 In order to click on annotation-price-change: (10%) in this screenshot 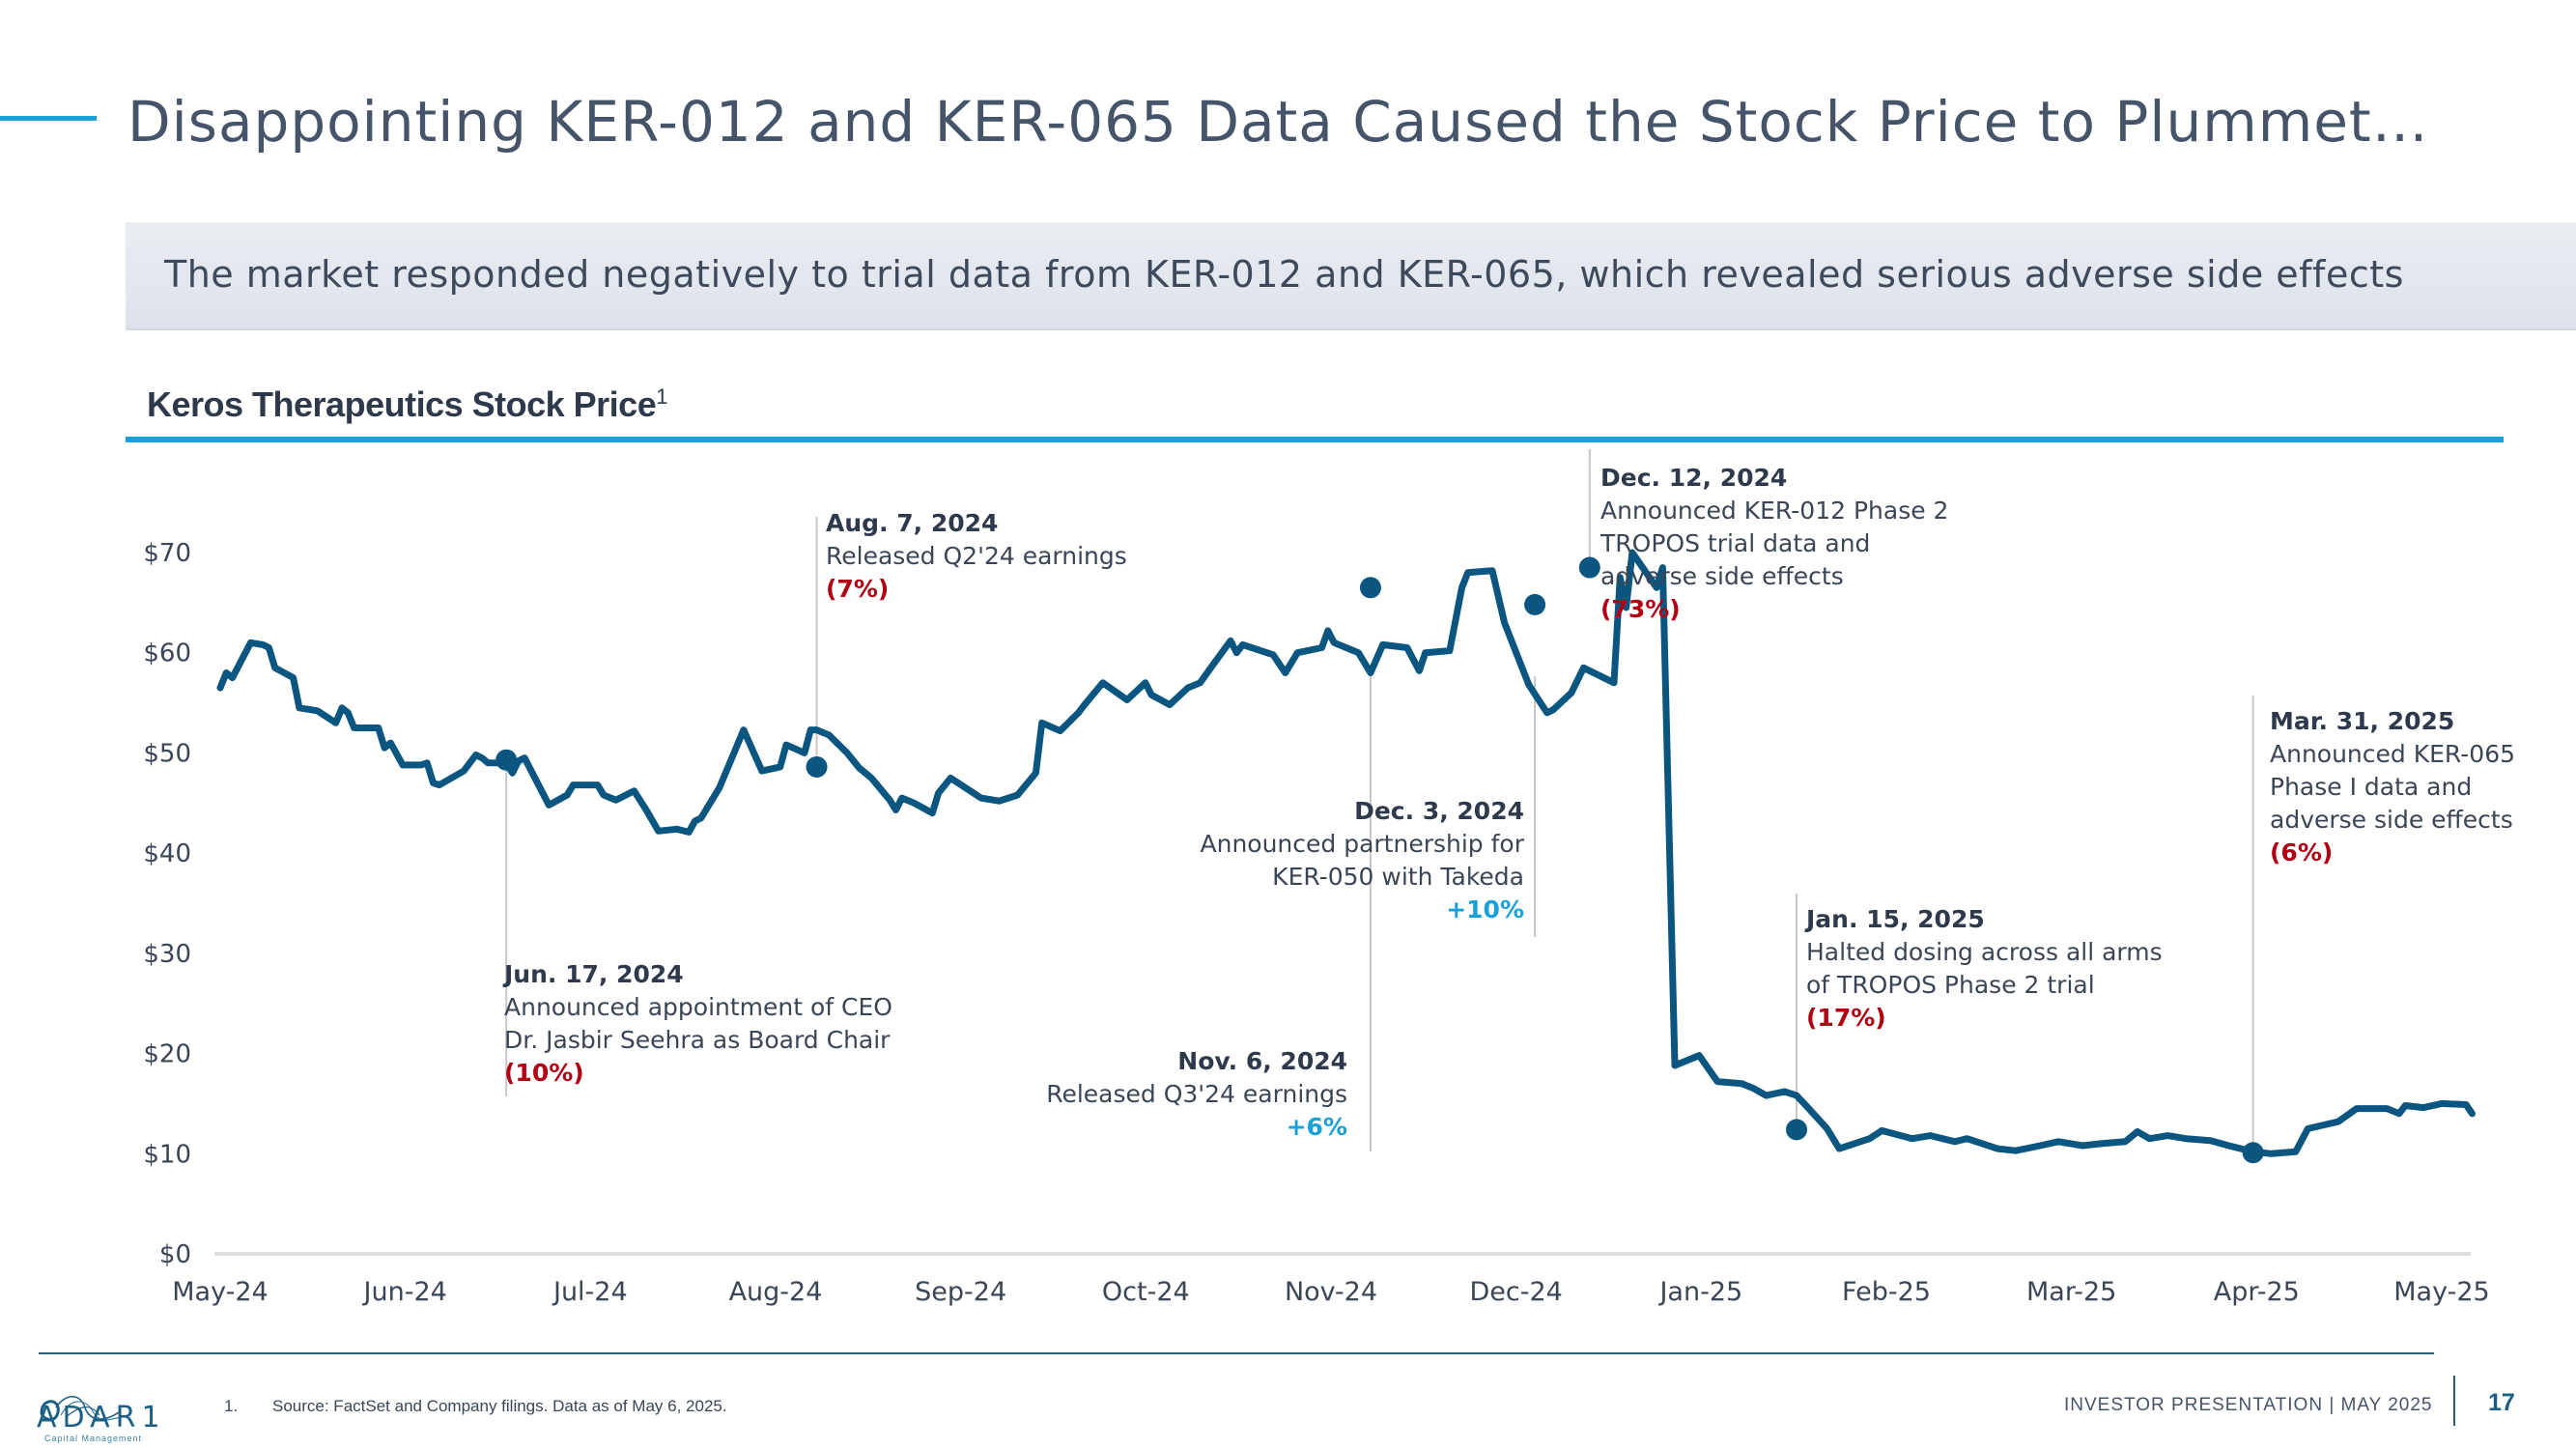, I will do `click(544, 1073)`.